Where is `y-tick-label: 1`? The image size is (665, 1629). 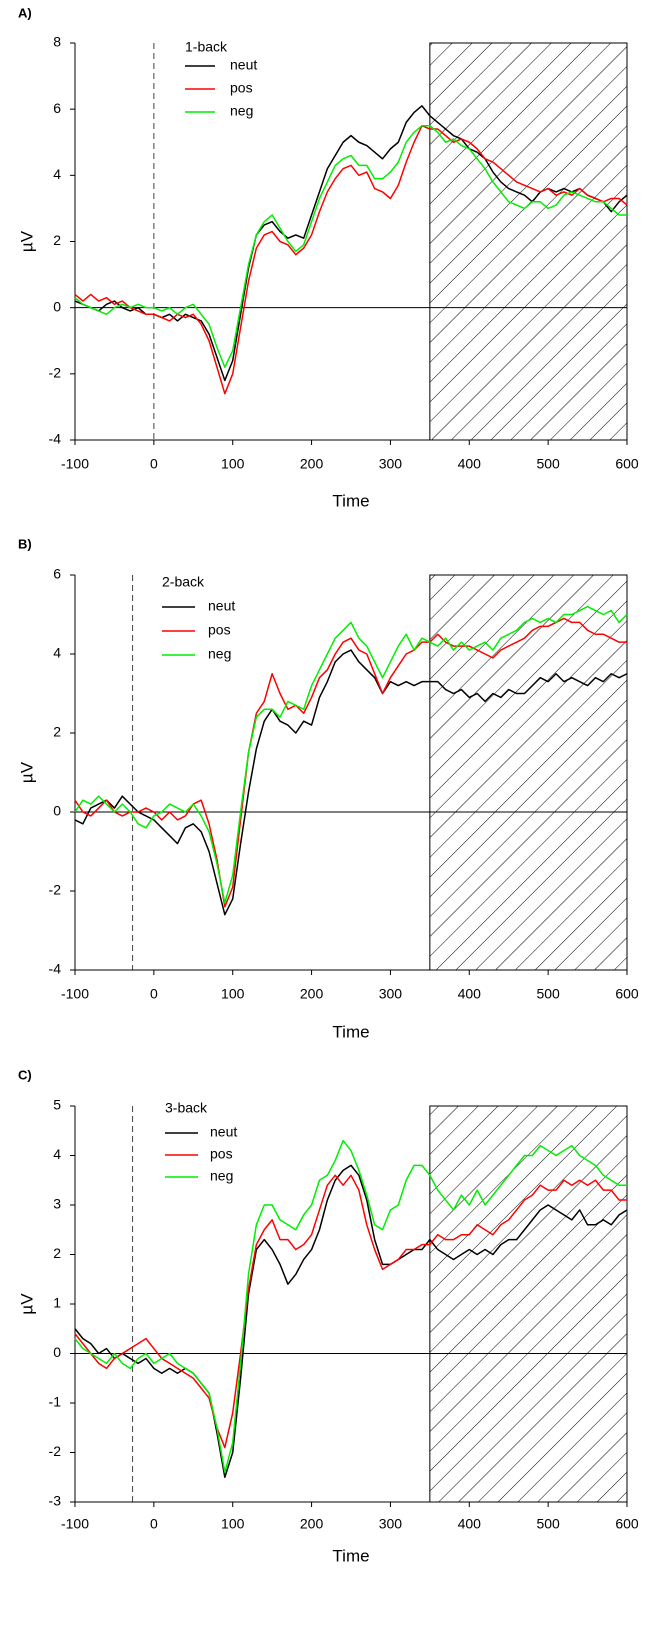
y-tick-label: 1 is located at coordinates (57, 1303).